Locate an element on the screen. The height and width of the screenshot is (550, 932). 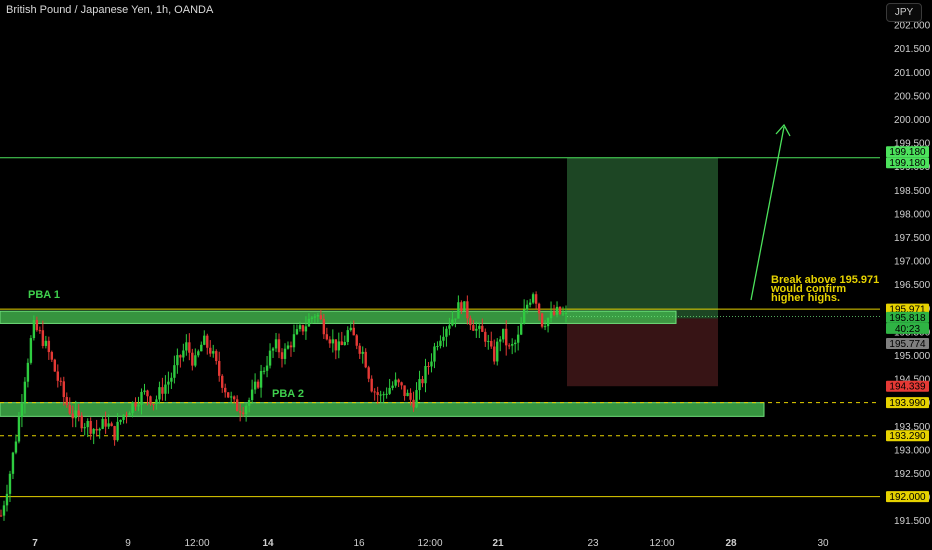
time-axis: 7 9 12:00 14 16 12:00 21 23 12:00 28 30 is located at coordinates (440, 541).